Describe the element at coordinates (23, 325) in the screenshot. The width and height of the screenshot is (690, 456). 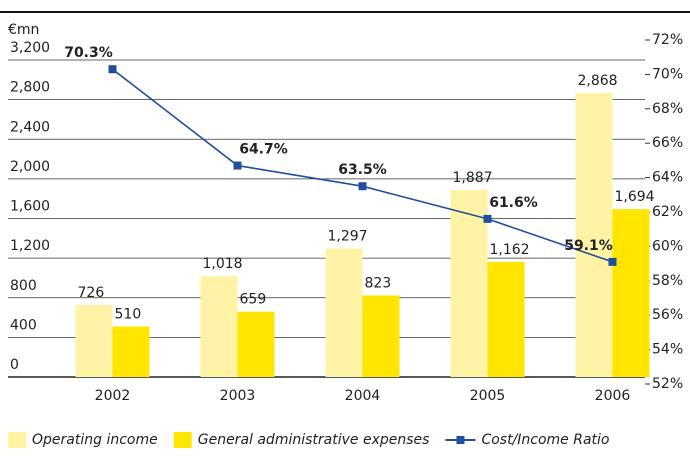
I see `y-tick-label: 400` at that location.